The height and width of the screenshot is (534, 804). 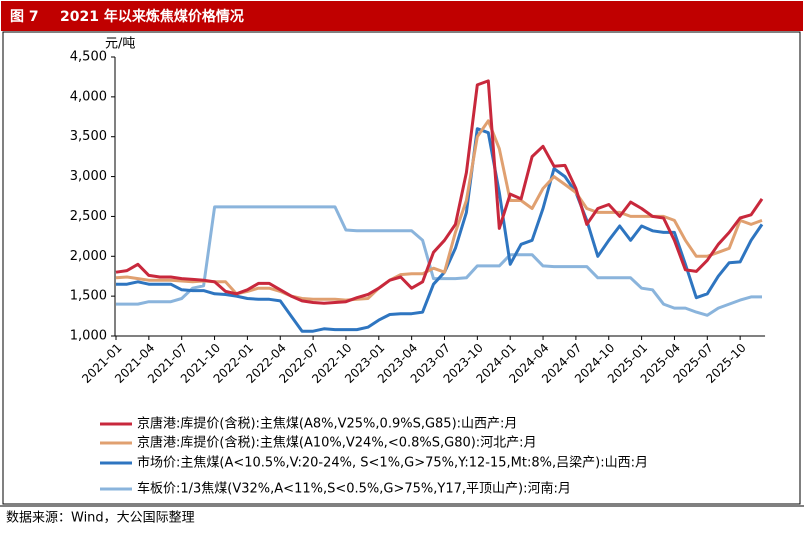 What do you see at coordinates (88, 256) in the screenshot?
I see `y-tick-label: 2,000` at bounding box center [88, 256].